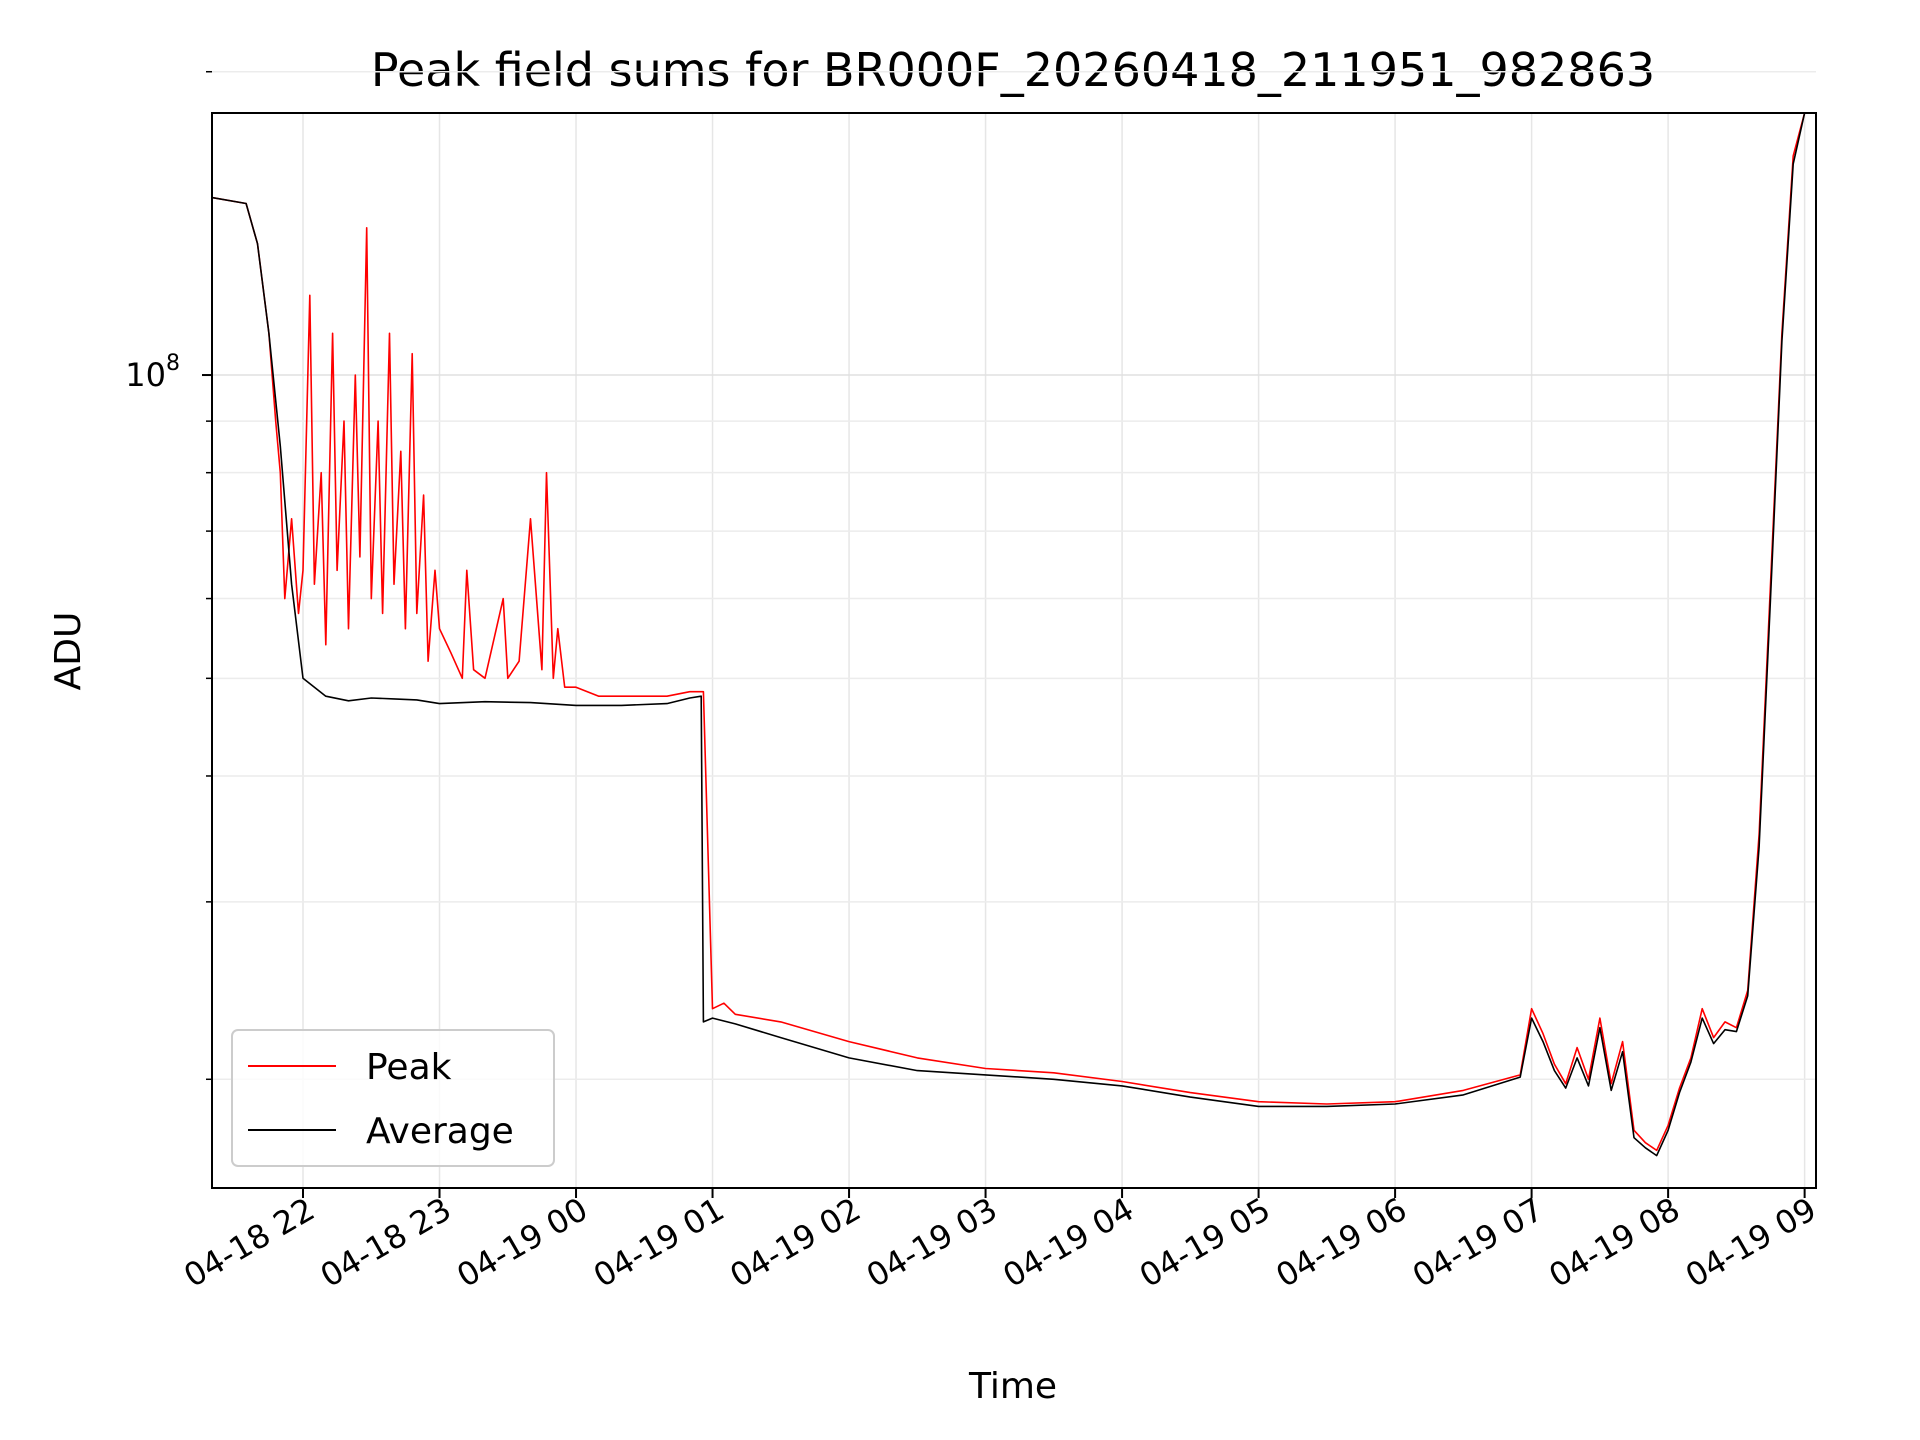 The width and height of the screenshot is (1920, 1440). I want to click on legend-frame, so click(393, 1098).